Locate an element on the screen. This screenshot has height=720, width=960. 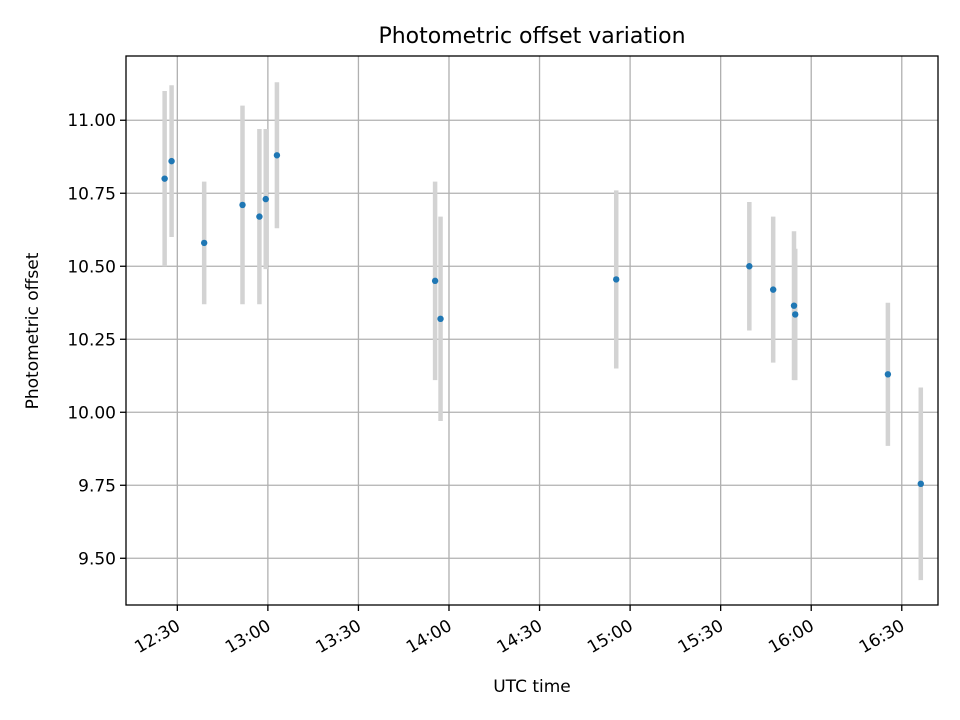
x-tick-label: 14:00 is located at coordinates (429, 637).